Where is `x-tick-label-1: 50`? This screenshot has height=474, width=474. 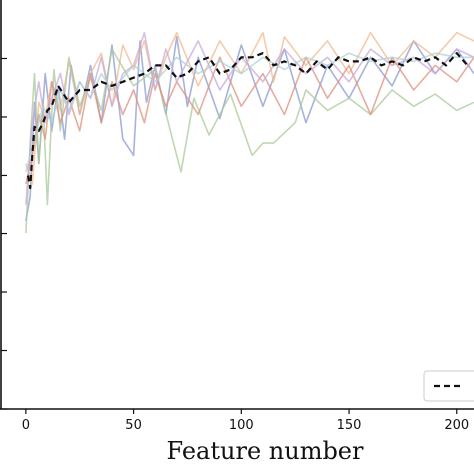 x-tick-label-1: 50 is located at coordinates (133, 425).